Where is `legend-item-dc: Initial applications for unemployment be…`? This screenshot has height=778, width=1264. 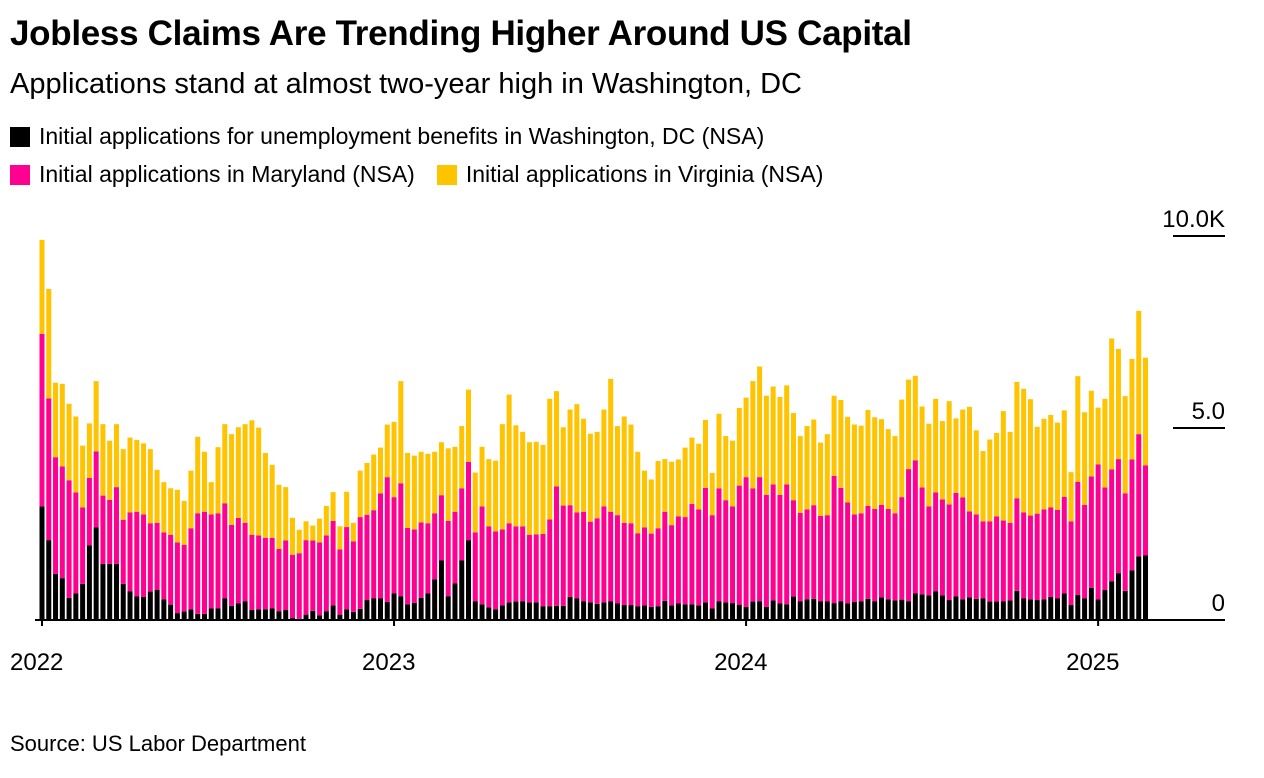
legend-item-dc: Initial applications for unemployment be… is located at coordinates (387, 136).